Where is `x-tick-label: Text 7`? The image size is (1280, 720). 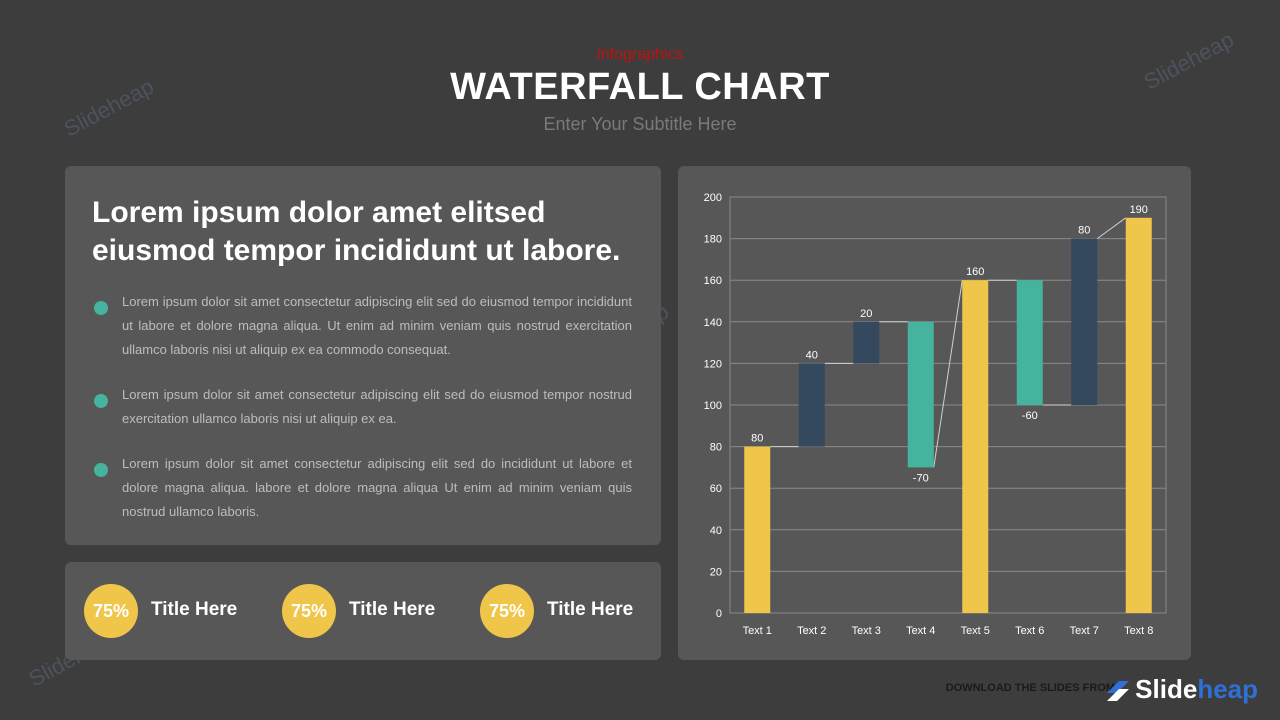 x-tick-label: Text 7 is located at coordinates (1084, 631).